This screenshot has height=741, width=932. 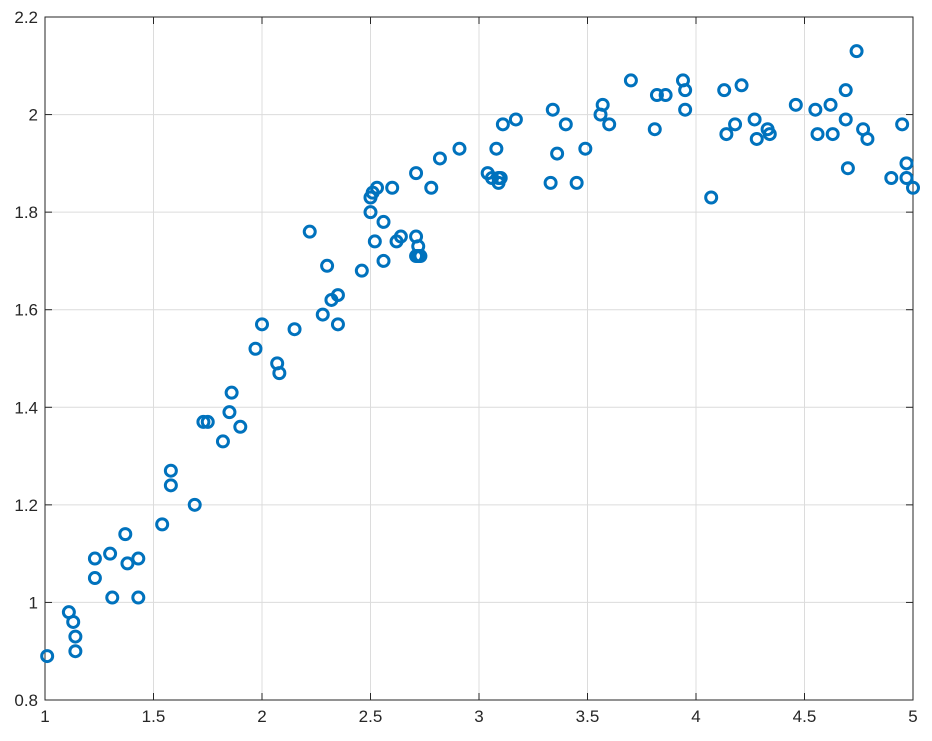 What do you see at coordinates (805, 716) in the screenshot?
I see `x-tick-label: 4.5` at bounding box center [805, 716].